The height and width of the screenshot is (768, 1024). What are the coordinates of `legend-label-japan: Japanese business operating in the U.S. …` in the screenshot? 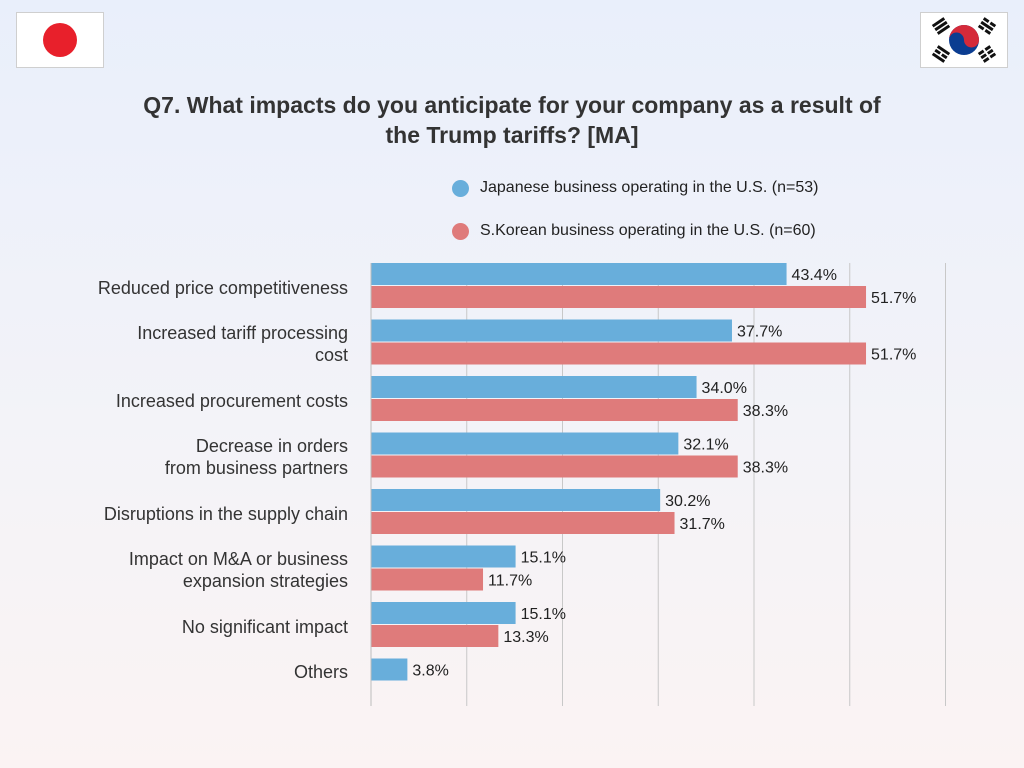 It's located at (649, 187).